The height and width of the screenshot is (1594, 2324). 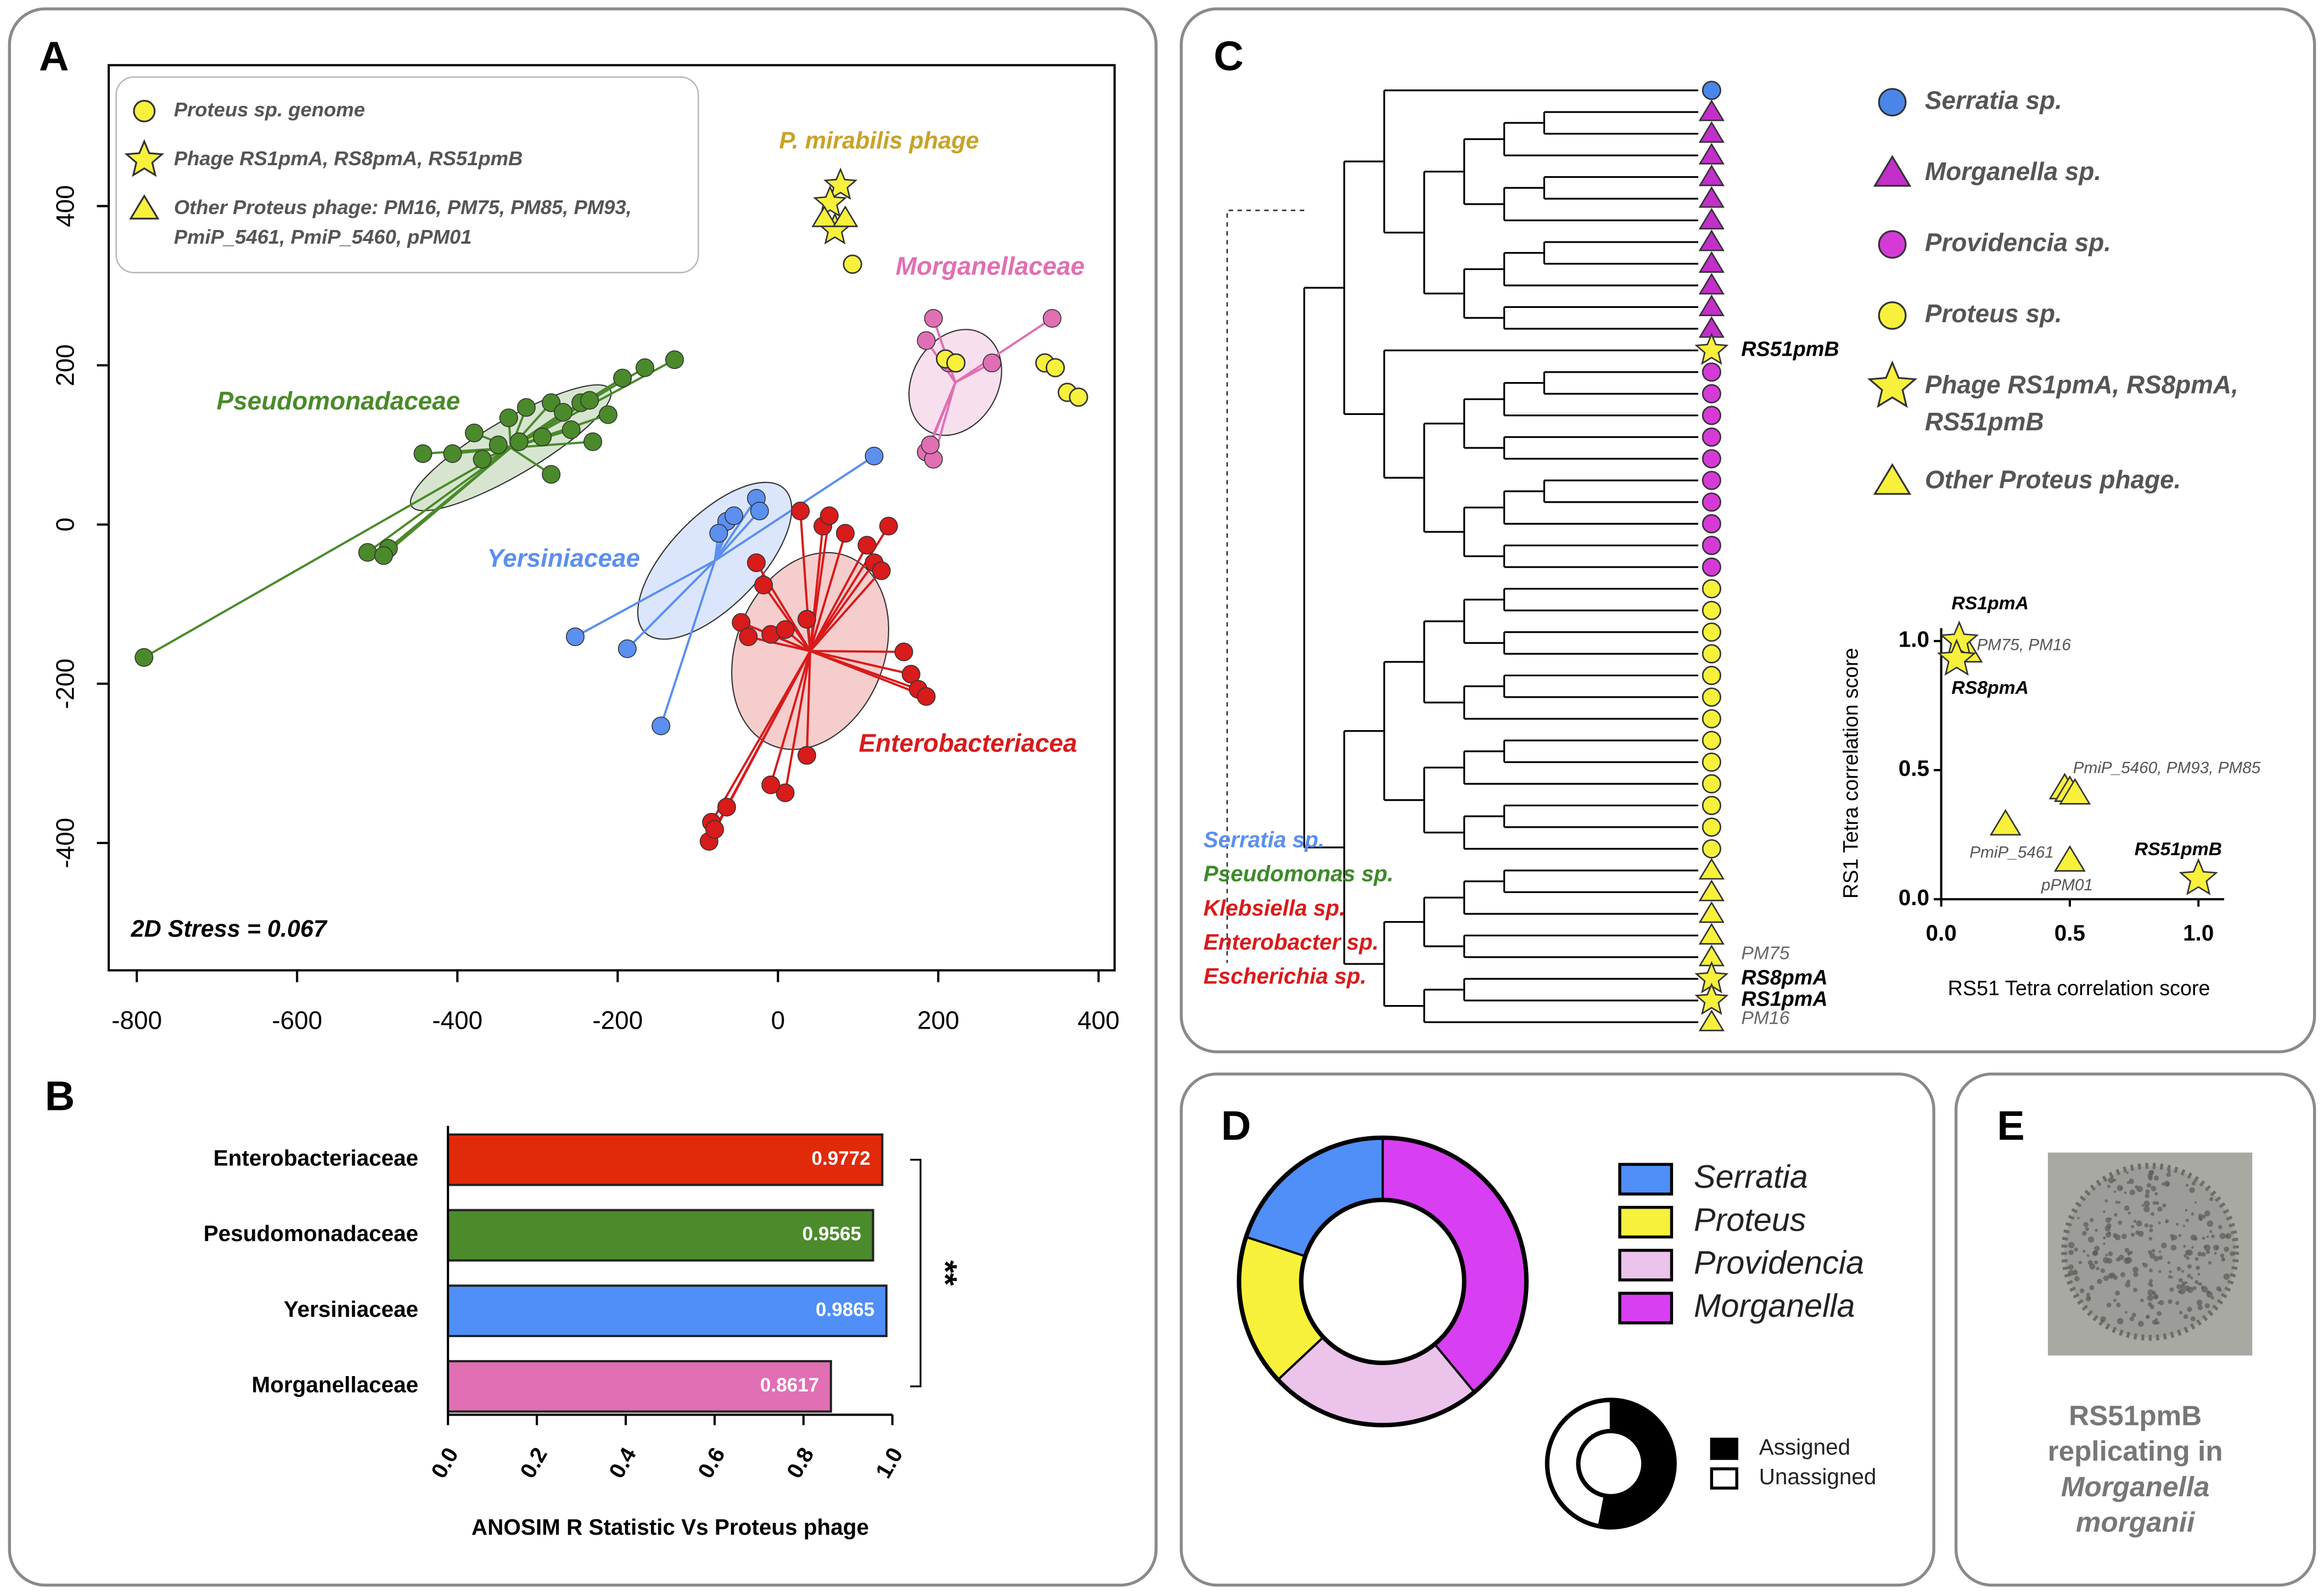 I want to click on panel-letter: B, so click(x=60, y=1097).